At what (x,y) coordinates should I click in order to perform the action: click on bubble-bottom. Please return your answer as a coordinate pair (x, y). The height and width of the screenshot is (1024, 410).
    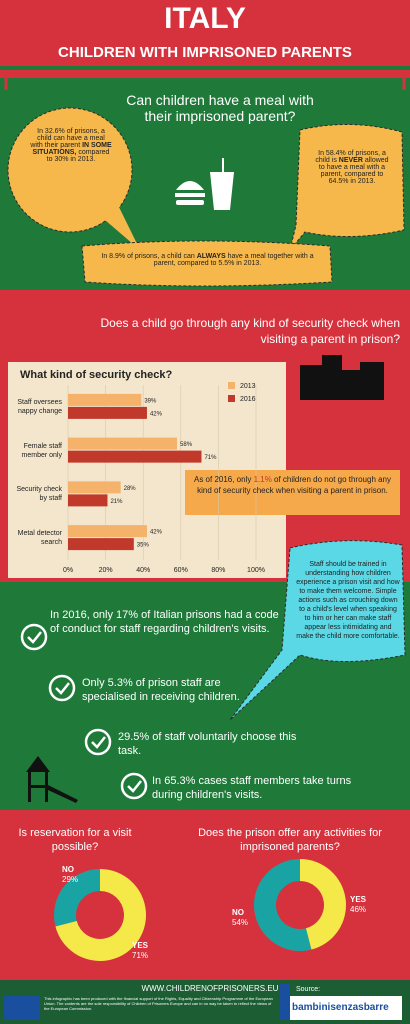
    Looking at the image, I should click on (207, 263).